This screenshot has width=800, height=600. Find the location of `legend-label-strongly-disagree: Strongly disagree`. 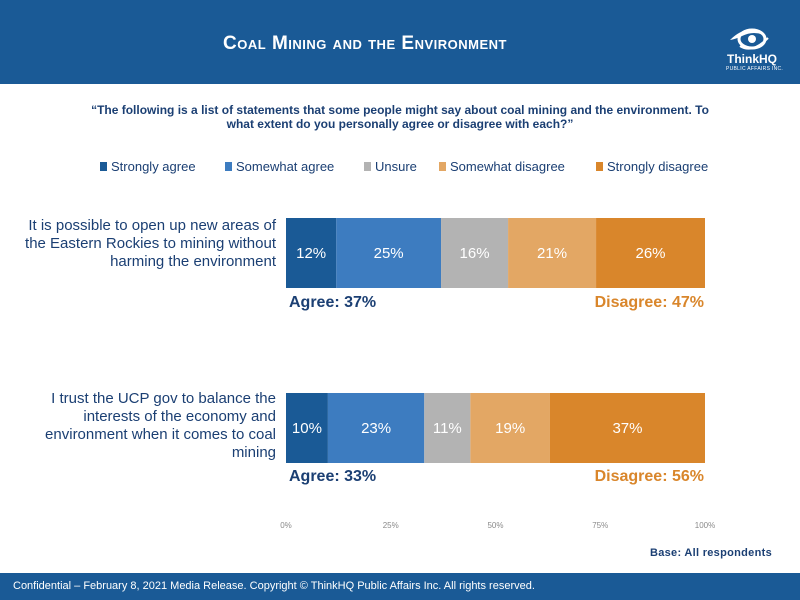

legend-label-strongly-disagree: Strongly disagree is located at coordinates (658, 166).